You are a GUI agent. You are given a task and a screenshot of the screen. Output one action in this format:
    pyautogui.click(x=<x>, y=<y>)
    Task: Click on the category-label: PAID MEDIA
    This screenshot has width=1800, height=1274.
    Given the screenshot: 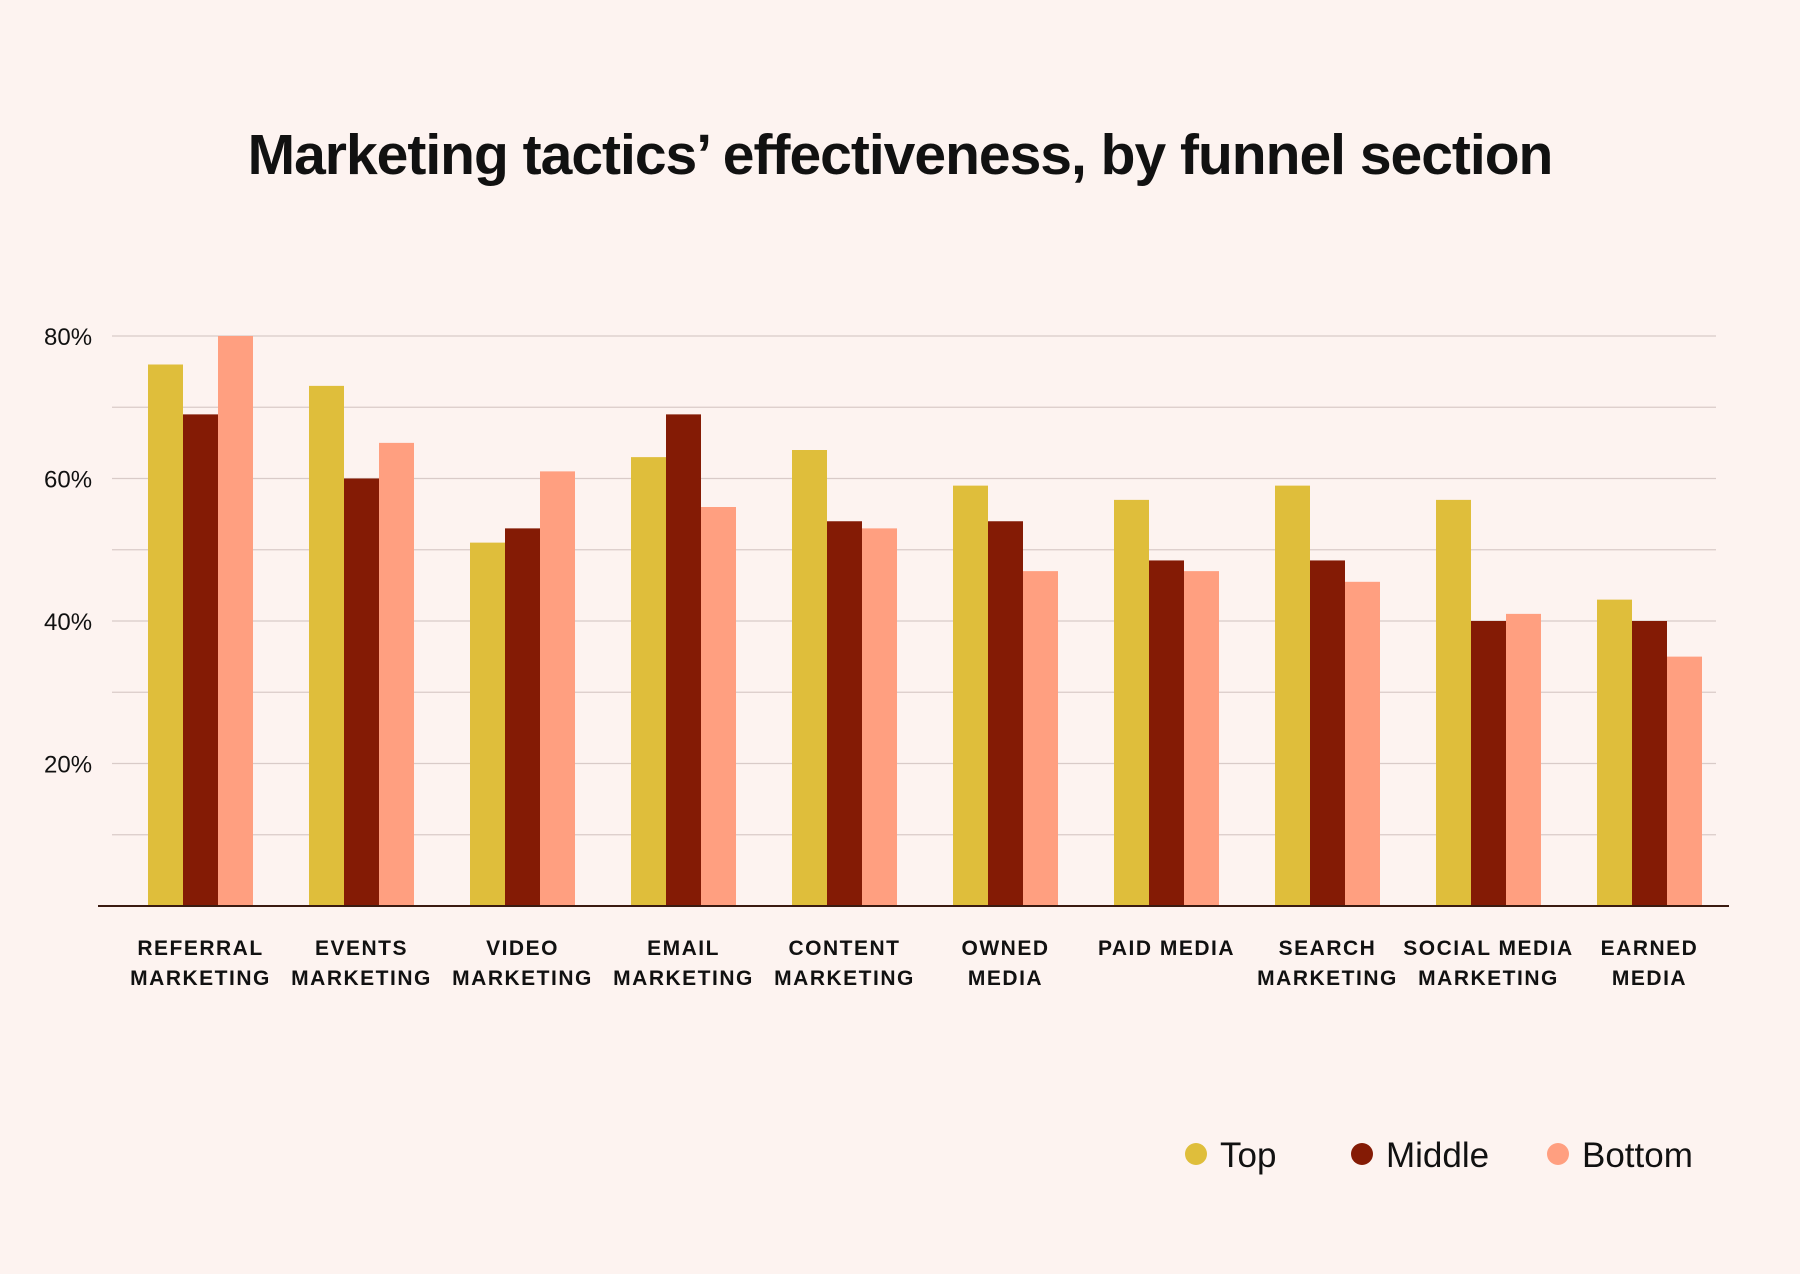 What is the action you would take?
    pyautogui.click(x=1166, y=948)
    